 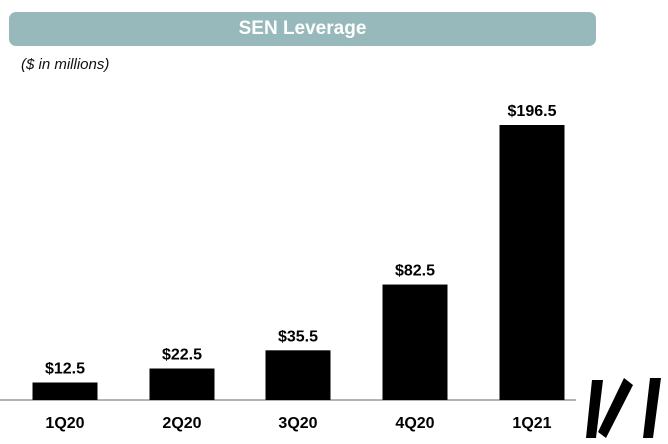 I want to click on bar-1Q20, so click(x=65, y=391).